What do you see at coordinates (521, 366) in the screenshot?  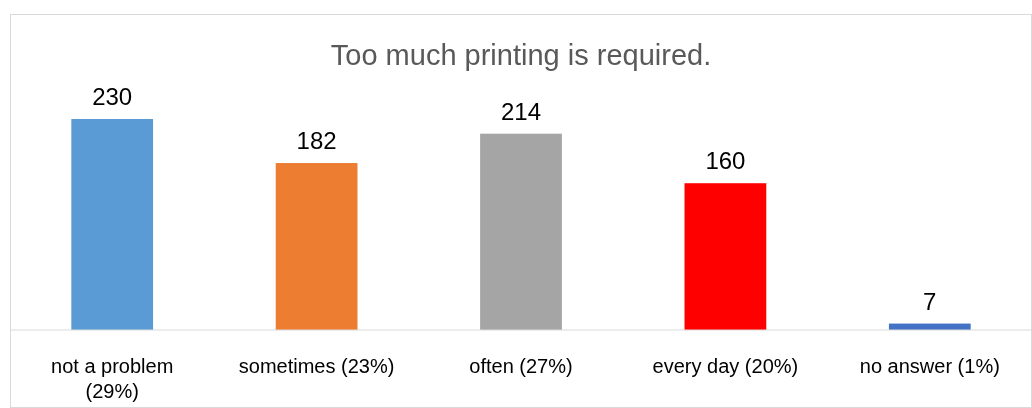 I see `x-tick-label: often (27%)` at bounding box center [521, 366].